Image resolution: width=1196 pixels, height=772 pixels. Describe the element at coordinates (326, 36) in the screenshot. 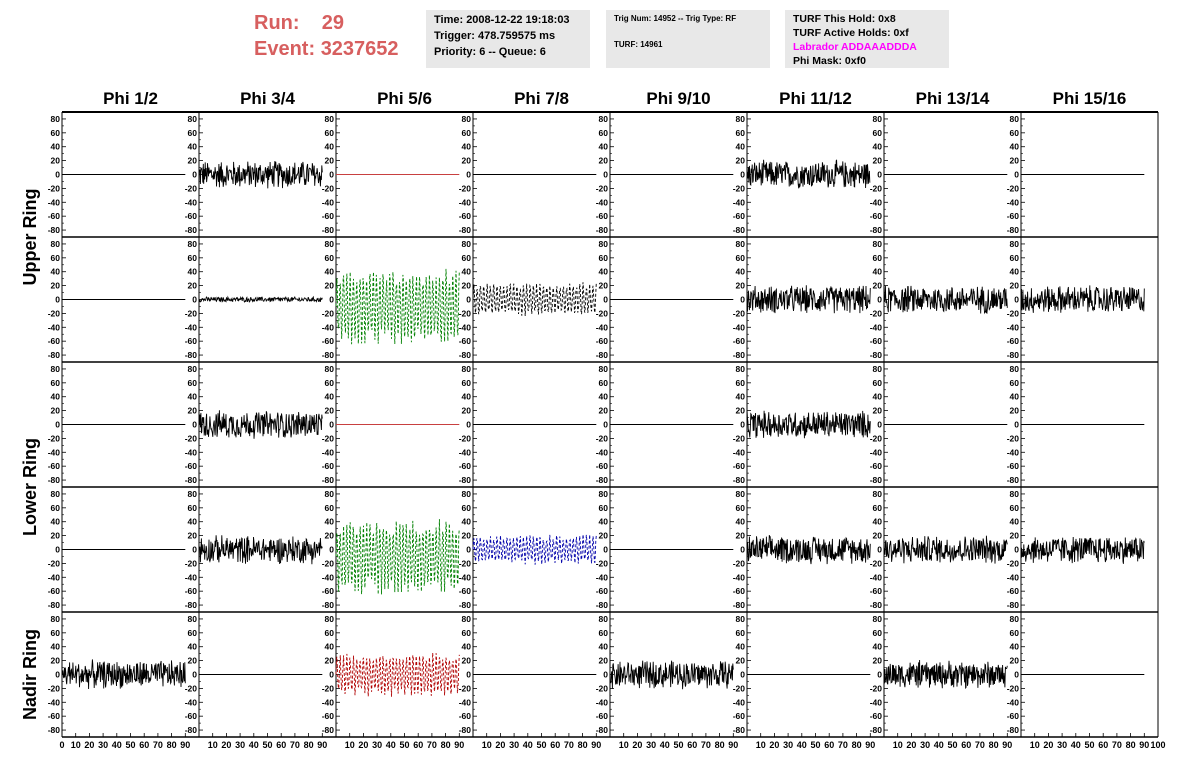

I see `run-event-label: Run: 29 Event: 3237652` at that location.